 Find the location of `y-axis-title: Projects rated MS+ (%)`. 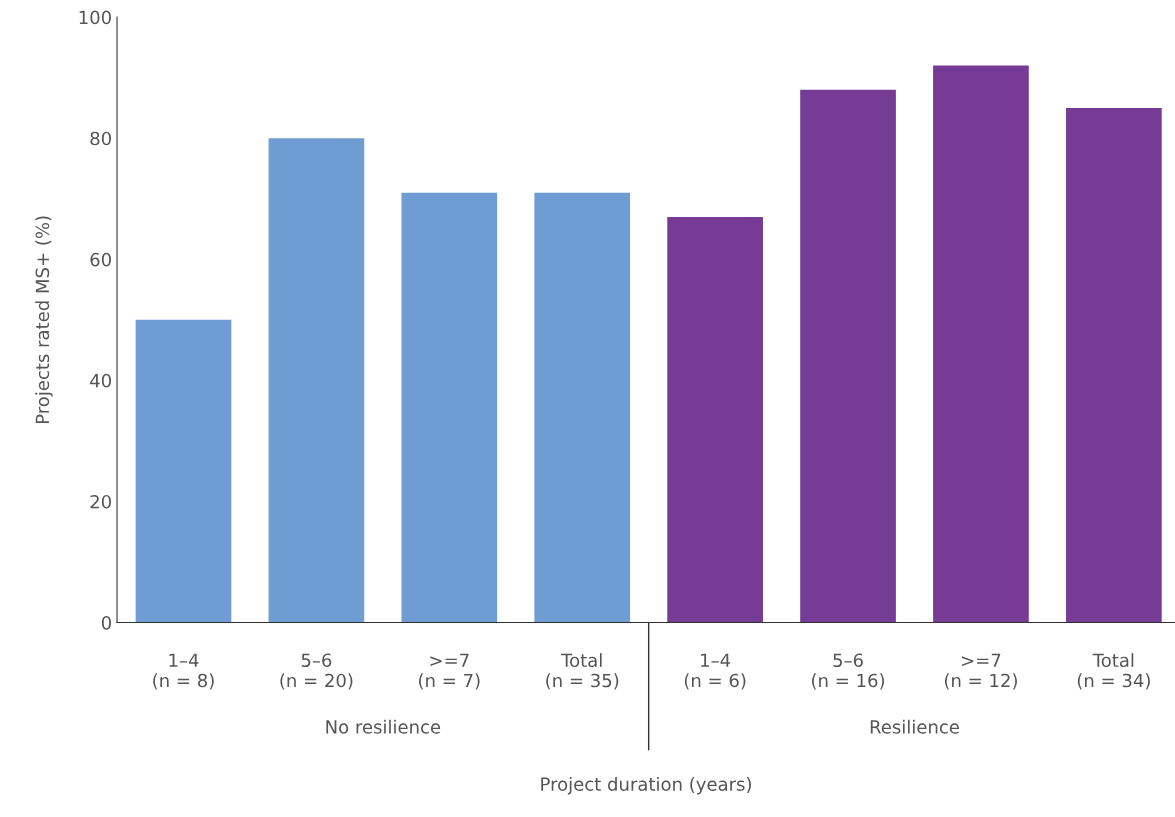

y-axis-title: Projects rated MS+ (%) is located at coordinates (44, 320).